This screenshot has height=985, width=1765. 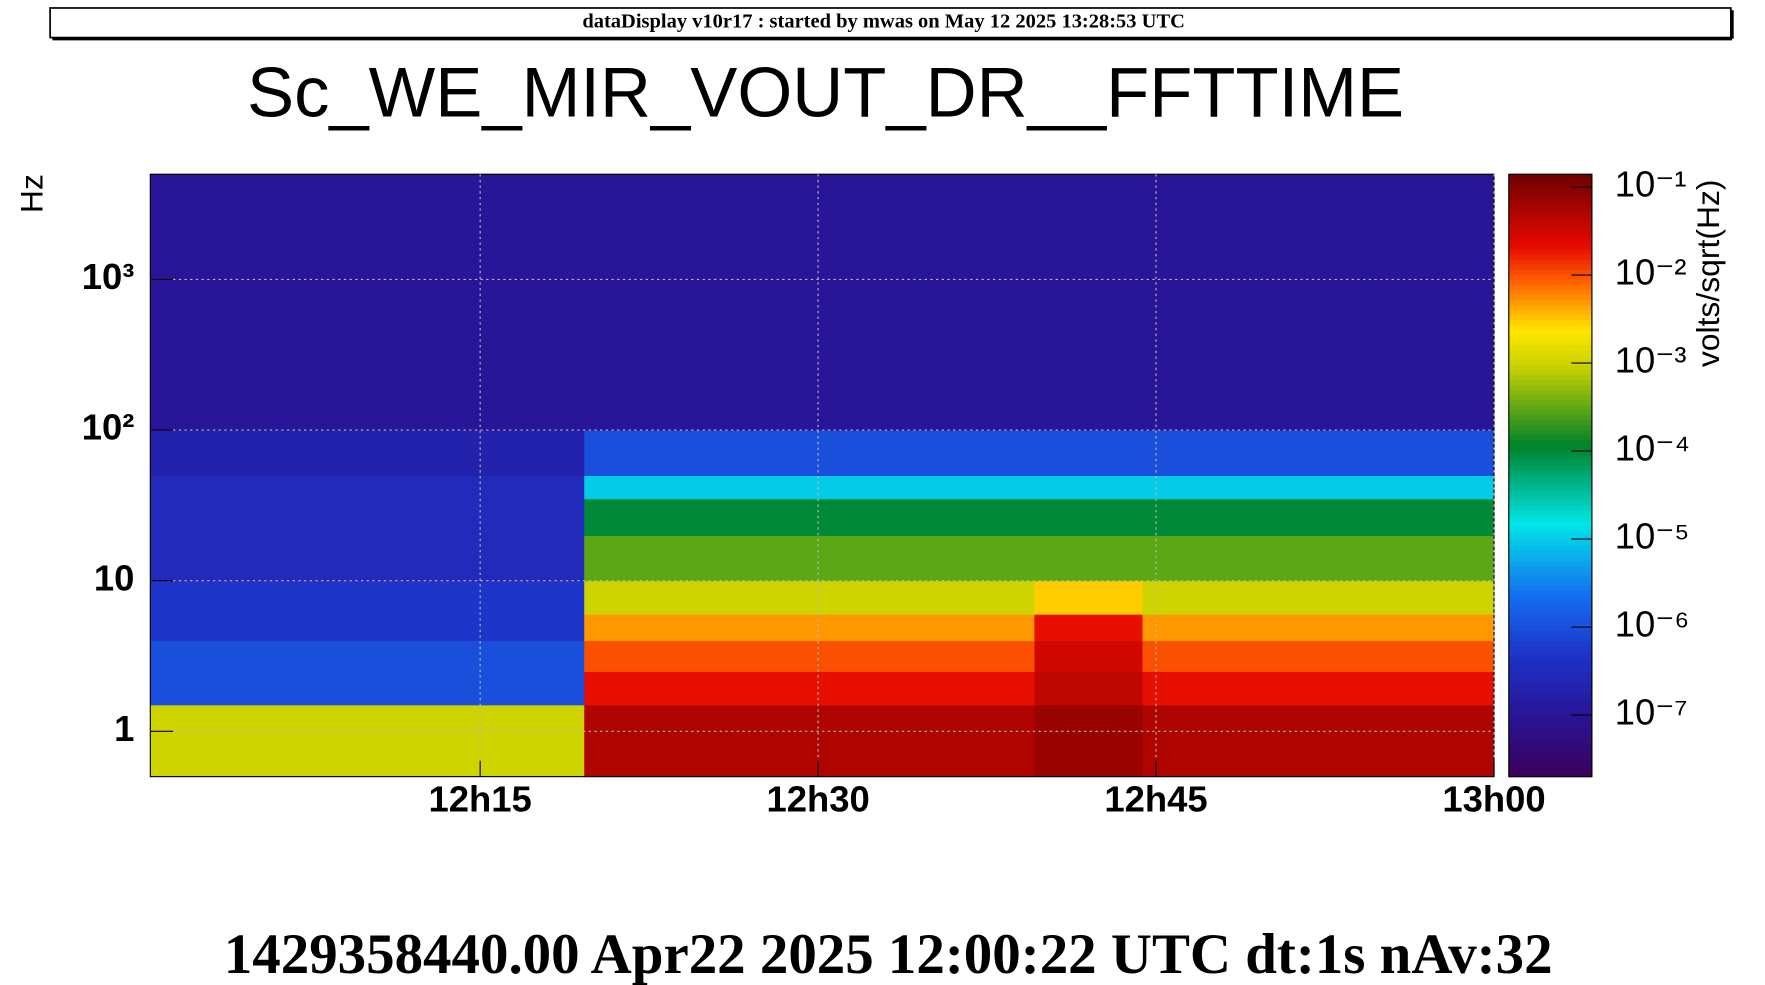 What do you see at coordinates (1651, 184) in the screenshot?
I see `colorbar-tick-label: 10⁻¹` at bounding box center [1651, 184].